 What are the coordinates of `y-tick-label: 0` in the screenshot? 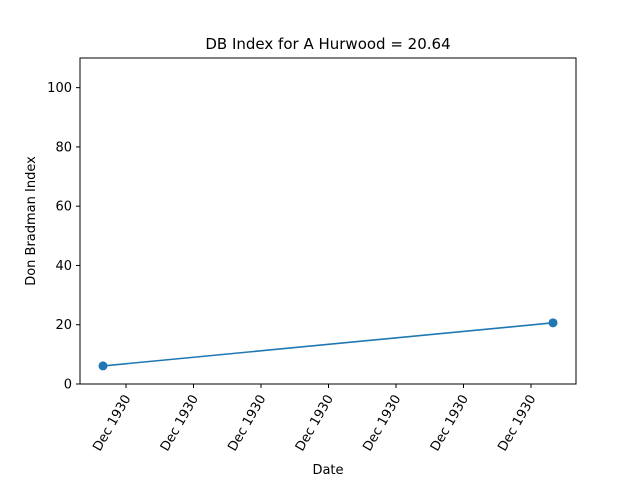 It's located at (68, 385).